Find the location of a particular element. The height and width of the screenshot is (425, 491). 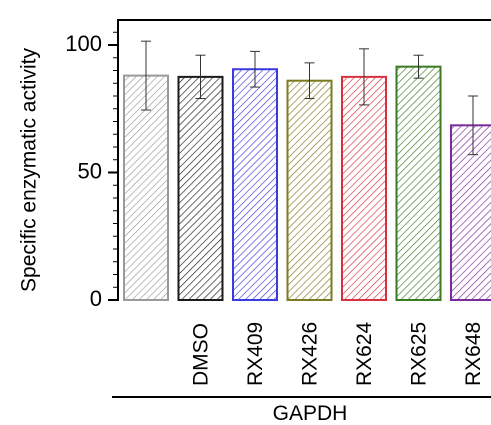

x-tick-label: RX625 is located at coordinates (419, 354).